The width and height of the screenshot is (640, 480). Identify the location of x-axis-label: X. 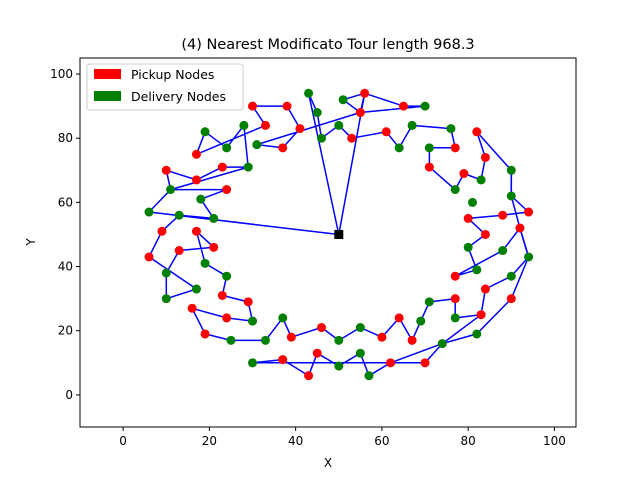
(328, 463).